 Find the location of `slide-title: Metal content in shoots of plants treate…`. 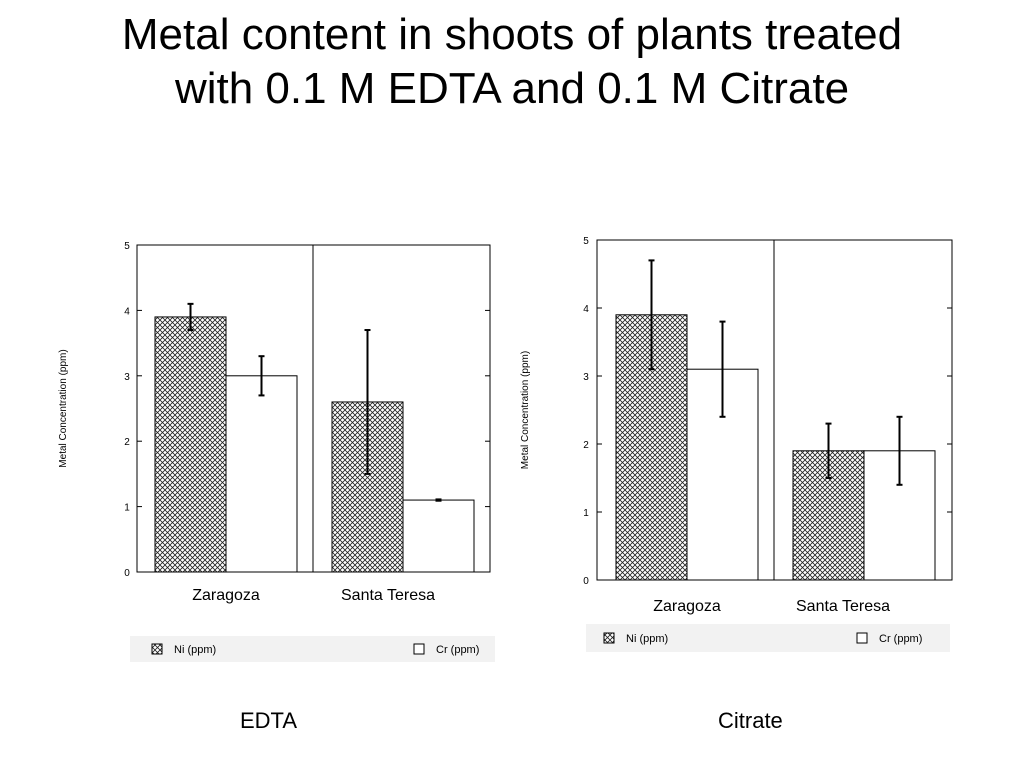

slide-title: Metal content in shoots of plants treate… is located at coordinates (512, 62).